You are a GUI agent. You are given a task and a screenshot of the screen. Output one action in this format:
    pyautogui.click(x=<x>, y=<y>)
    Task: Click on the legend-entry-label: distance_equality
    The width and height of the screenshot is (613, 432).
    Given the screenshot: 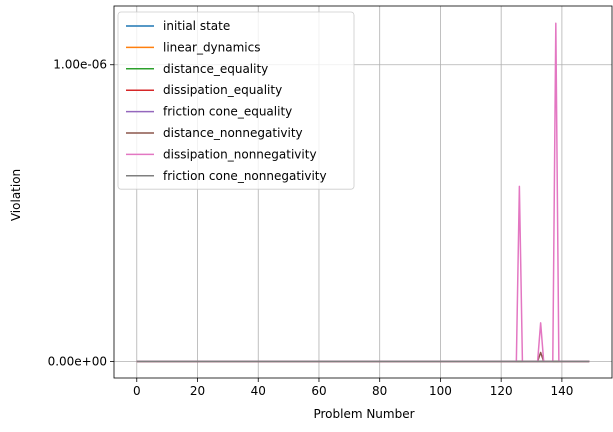 What is the action you would take?
    pyautogui.click(x=215, y=69)
    